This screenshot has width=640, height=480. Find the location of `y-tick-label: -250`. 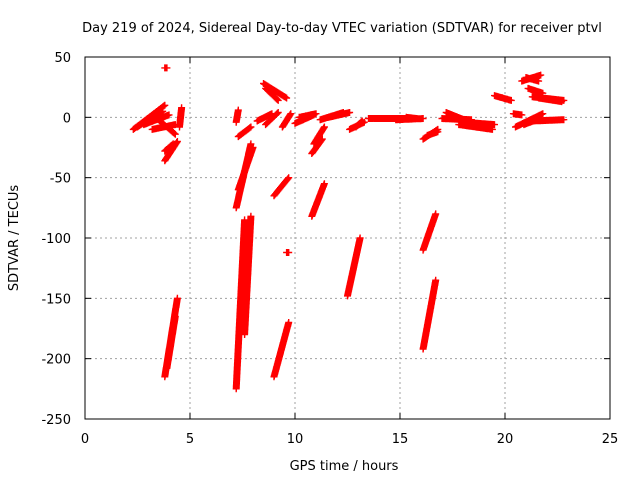

y-tick-label: -250 is located at coordinates (56, 420).